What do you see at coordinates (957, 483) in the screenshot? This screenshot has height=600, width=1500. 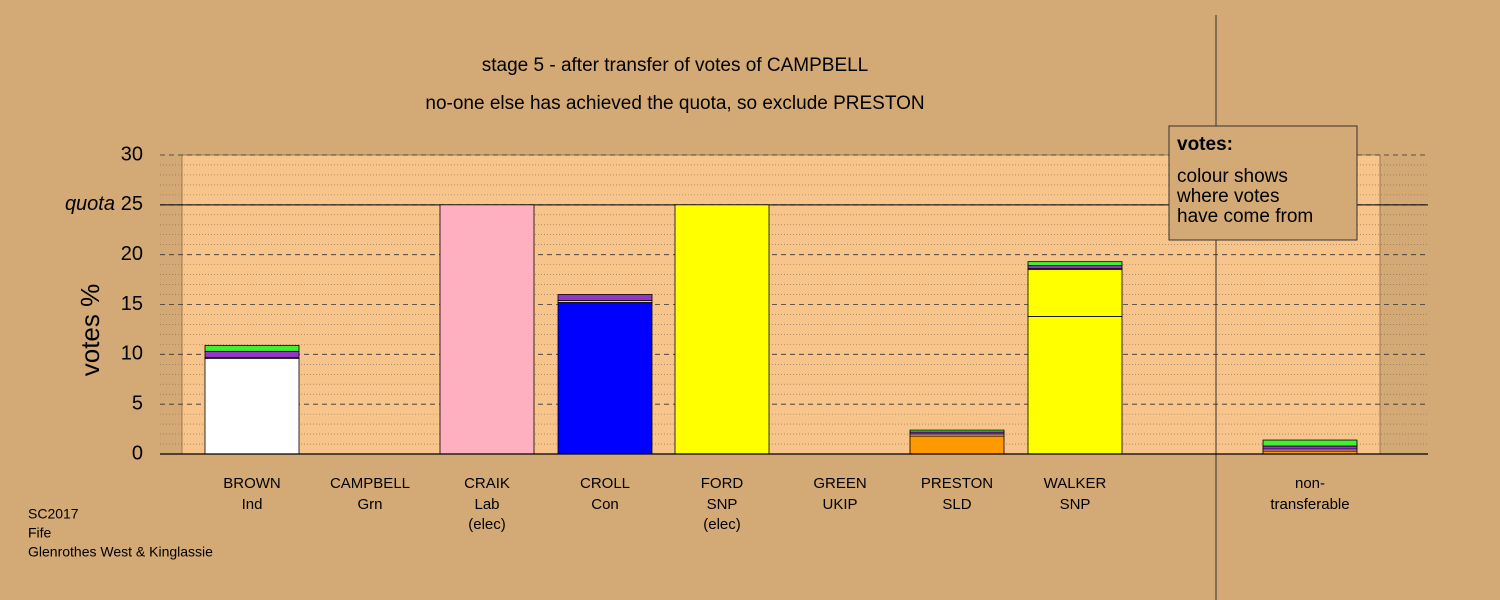 I see `category-label: PRESTON` at bounding box center [957, 483].